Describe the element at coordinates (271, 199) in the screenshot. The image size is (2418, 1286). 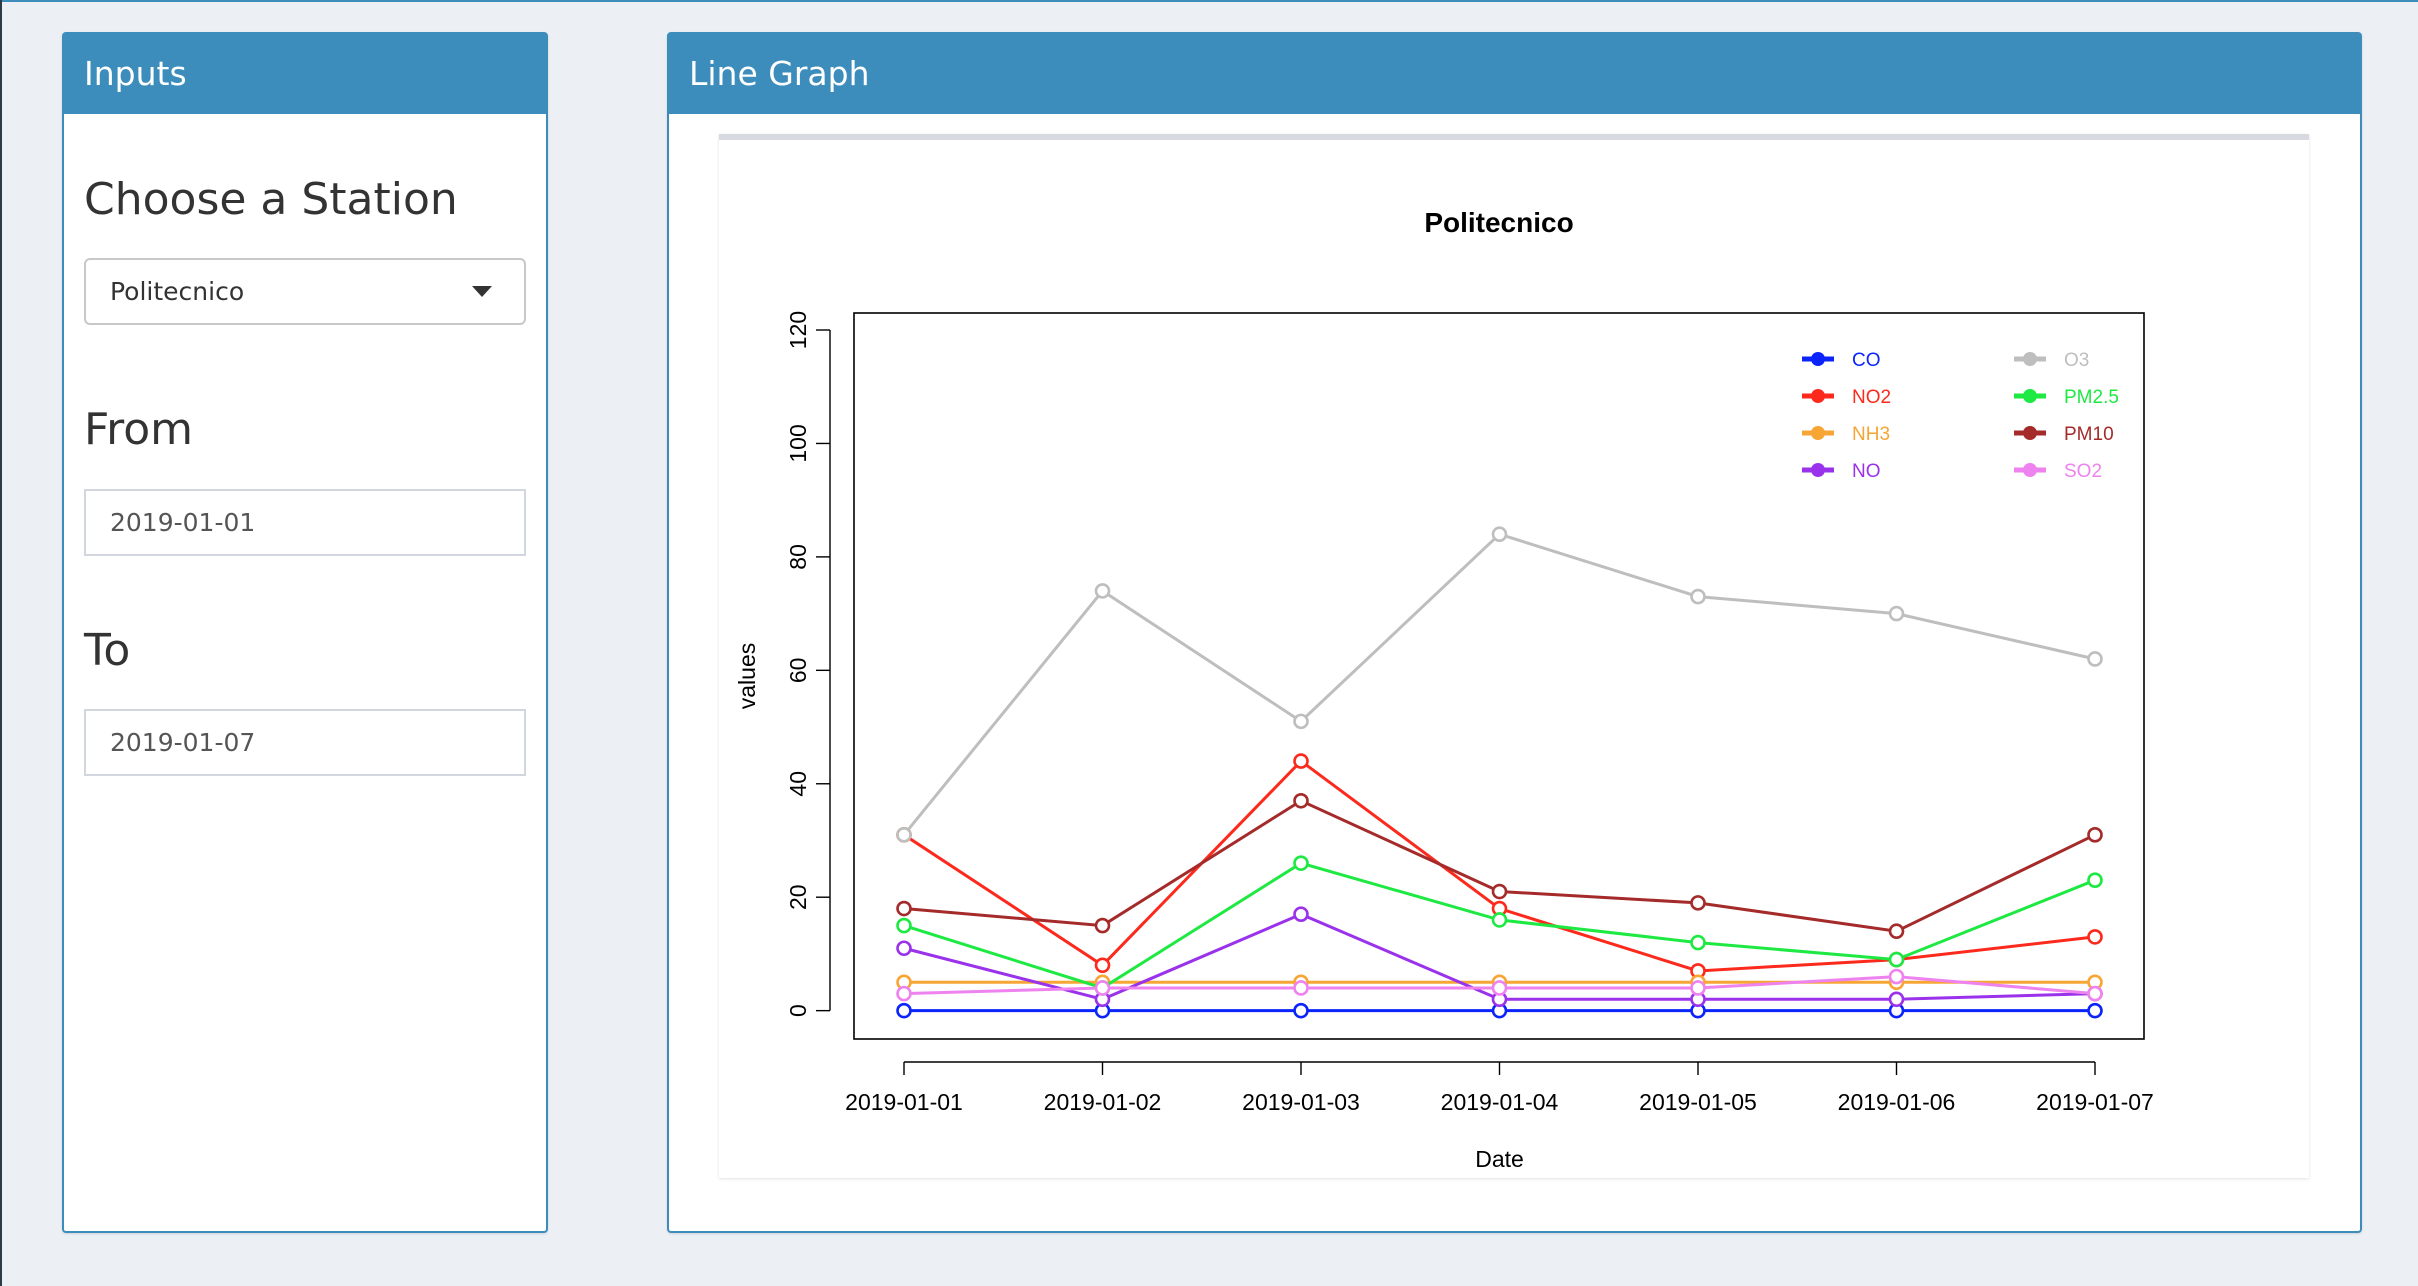
I see `station-label: Choose a Station` at that location.